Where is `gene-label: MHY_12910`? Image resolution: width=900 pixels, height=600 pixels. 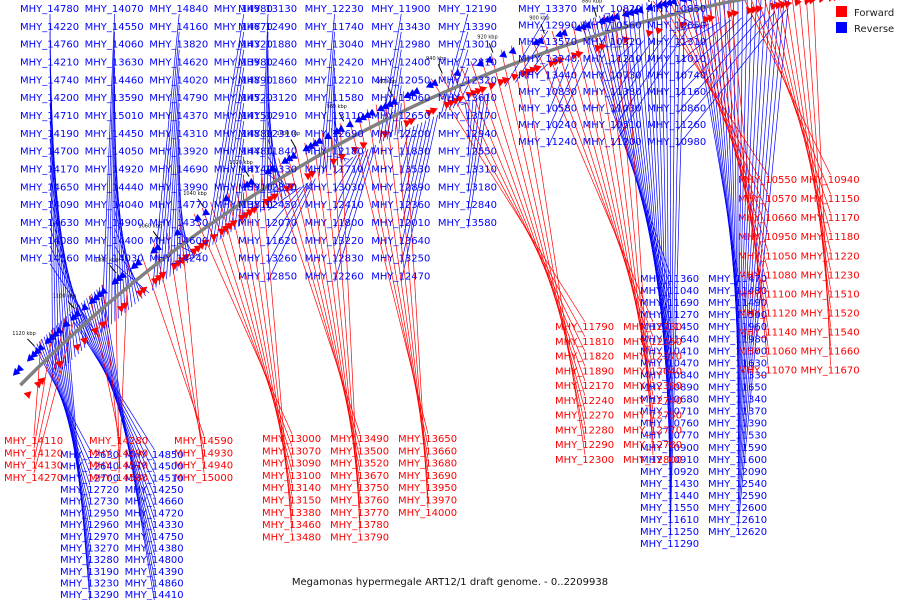 gene-label: MHY_12910 is located at coordinates (267, 116).